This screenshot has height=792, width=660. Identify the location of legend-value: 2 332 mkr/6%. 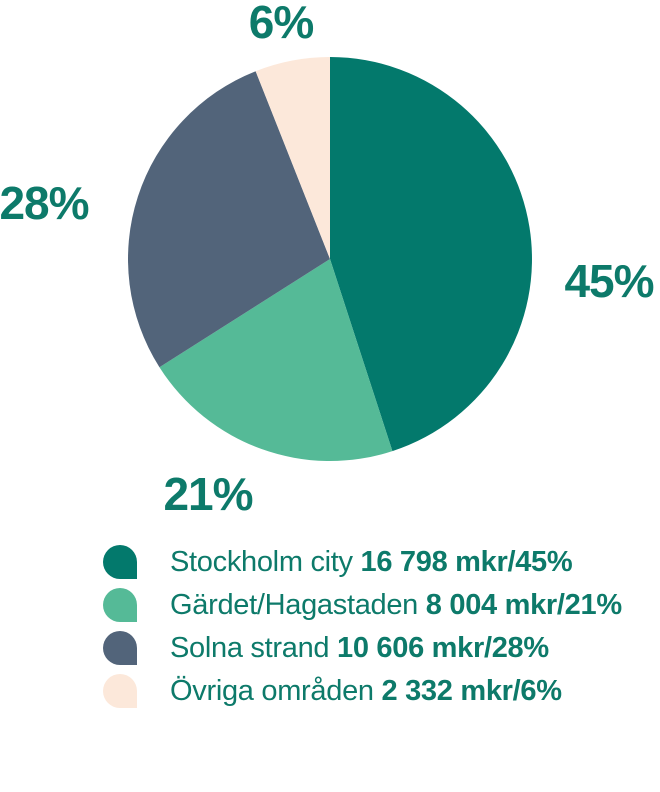
(472, 690).